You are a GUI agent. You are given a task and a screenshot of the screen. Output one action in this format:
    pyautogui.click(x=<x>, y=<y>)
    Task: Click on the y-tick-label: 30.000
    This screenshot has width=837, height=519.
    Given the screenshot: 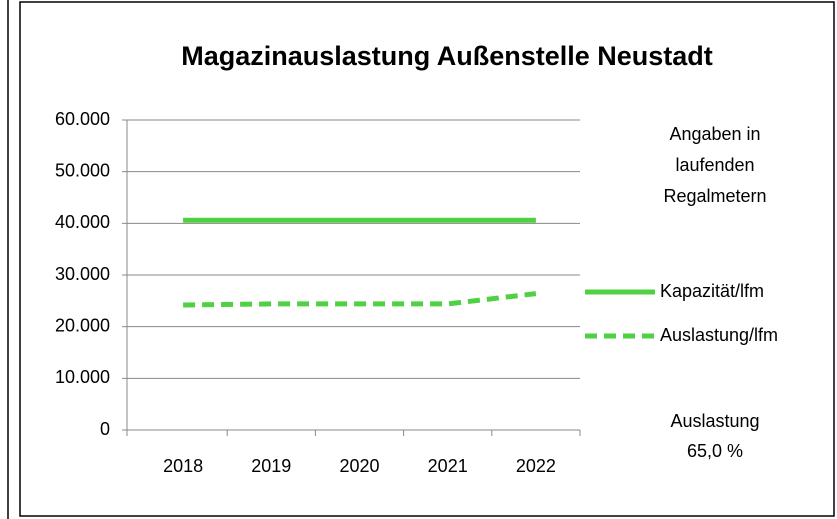 What is the action you would take?
    pyautogui.click(x=82, y=274)
    